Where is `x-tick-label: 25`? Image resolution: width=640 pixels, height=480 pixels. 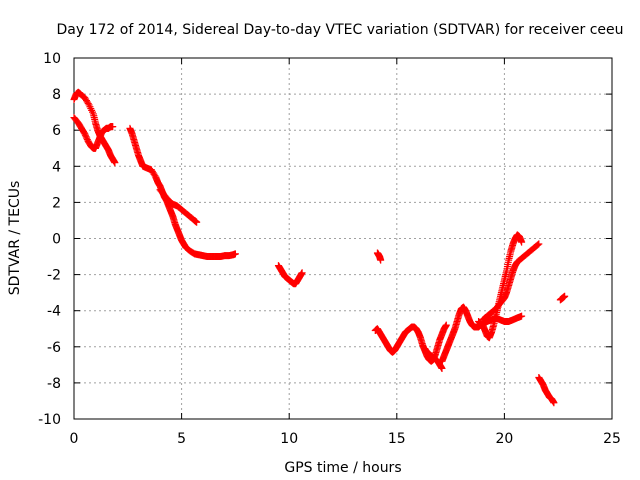 x-tick-label: 25 is located at coordinates (612, 439).